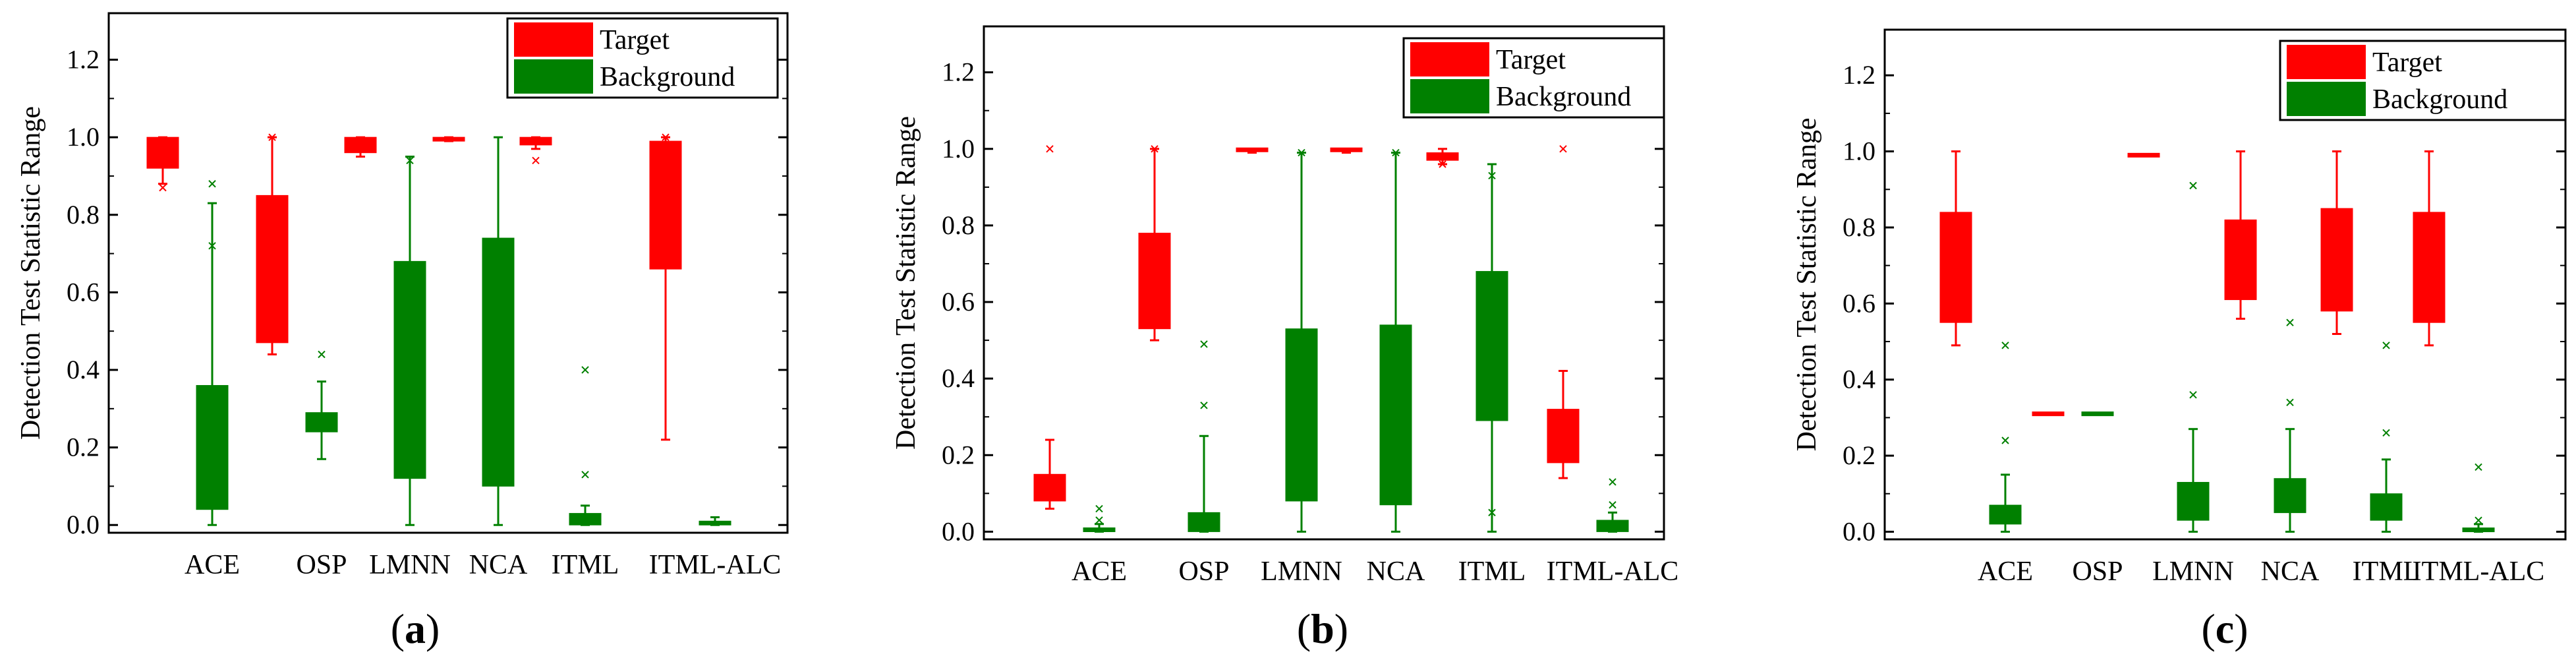 This screenshot has height=660, width=2576. What do you see at coordinates (906, 283) in the screenshot?
I see `y-axis-label: Detection Test Statistic Range` at bounding box center [906, 283].